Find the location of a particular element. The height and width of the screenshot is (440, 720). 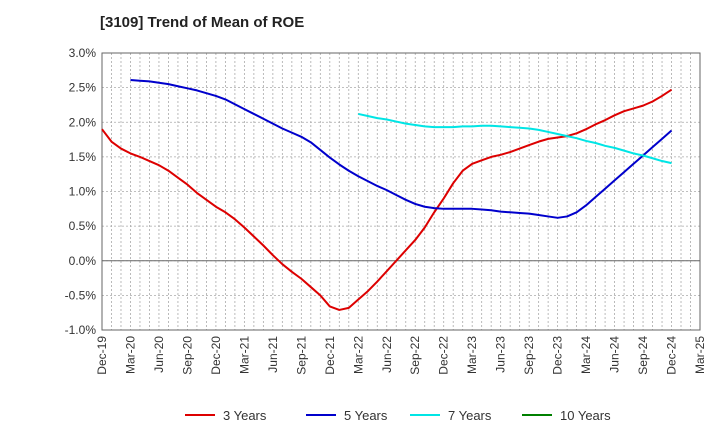

x-tick-label: Jun-20 is located at coordinates (159, 354).